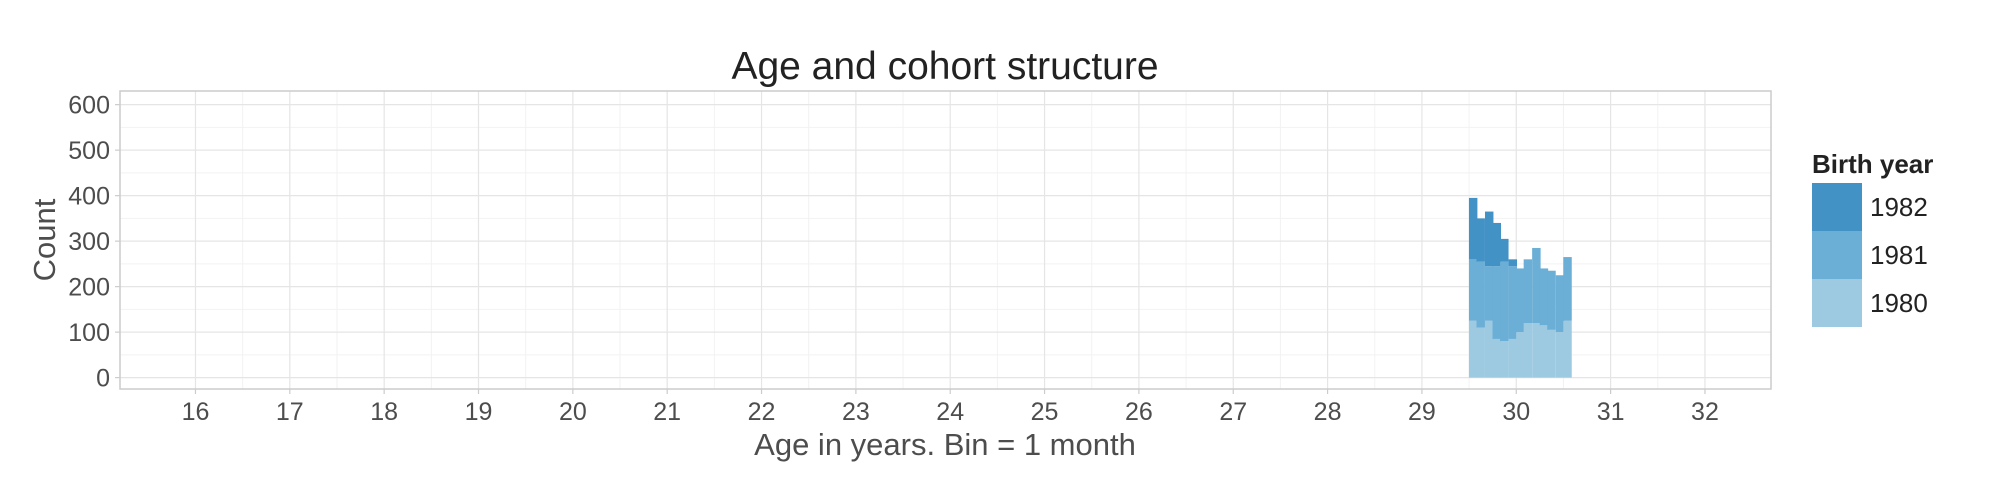 The width and height of the screenshot is (2000, 480). I want to click on legend-key-1980, so click(1837, 303).